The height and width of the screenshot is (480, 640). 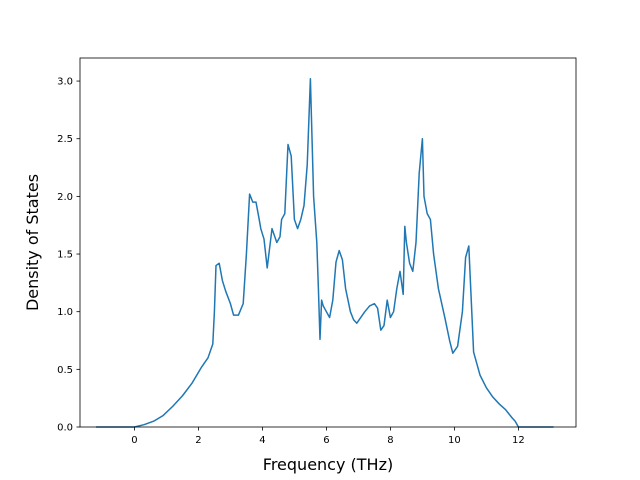 What do you see at coordinates (65, 139) in the screenshot?
I see `y-tick-label: 2.5` at bounding box center [65, 139].